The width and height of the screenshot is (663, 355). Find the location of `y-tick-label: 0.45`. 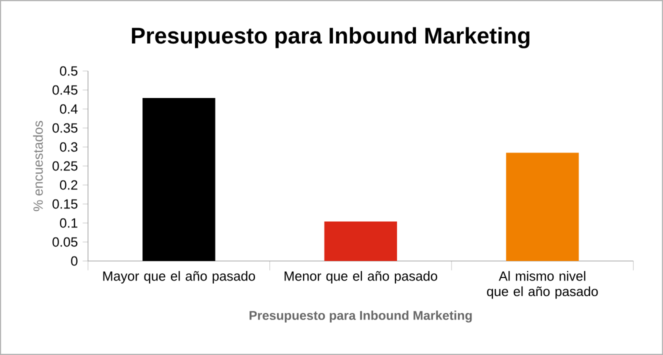

y-tick-label: 0.45 is located at coordinates (65, 90).